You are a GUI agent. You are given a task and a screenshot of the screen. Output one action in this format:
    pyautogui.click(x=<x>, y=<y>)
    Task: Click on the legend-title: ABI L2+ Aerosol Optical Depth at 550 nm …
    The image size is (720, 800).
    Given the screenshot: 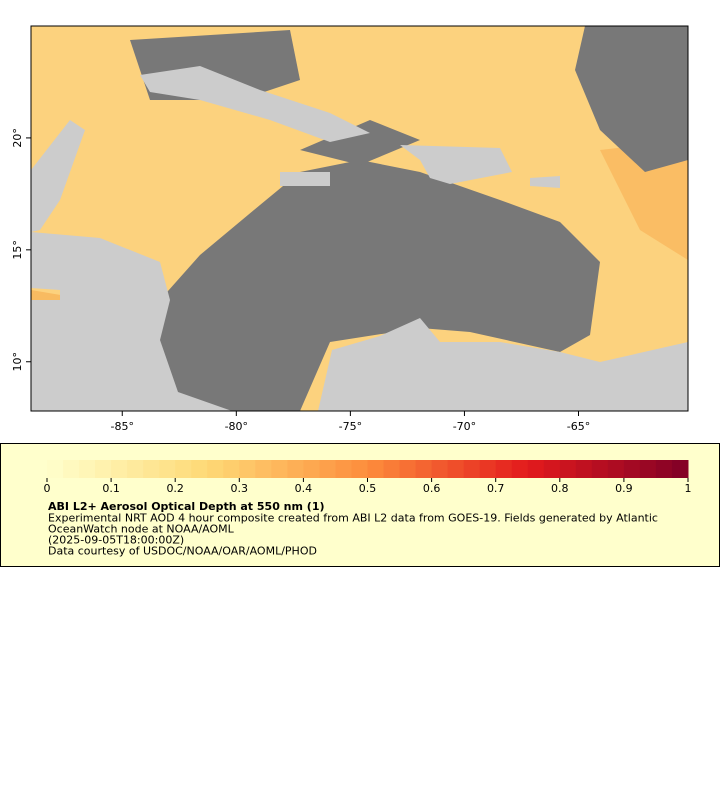 What is the action you would take?
    pyautogui.click(x=186, y=506)
    